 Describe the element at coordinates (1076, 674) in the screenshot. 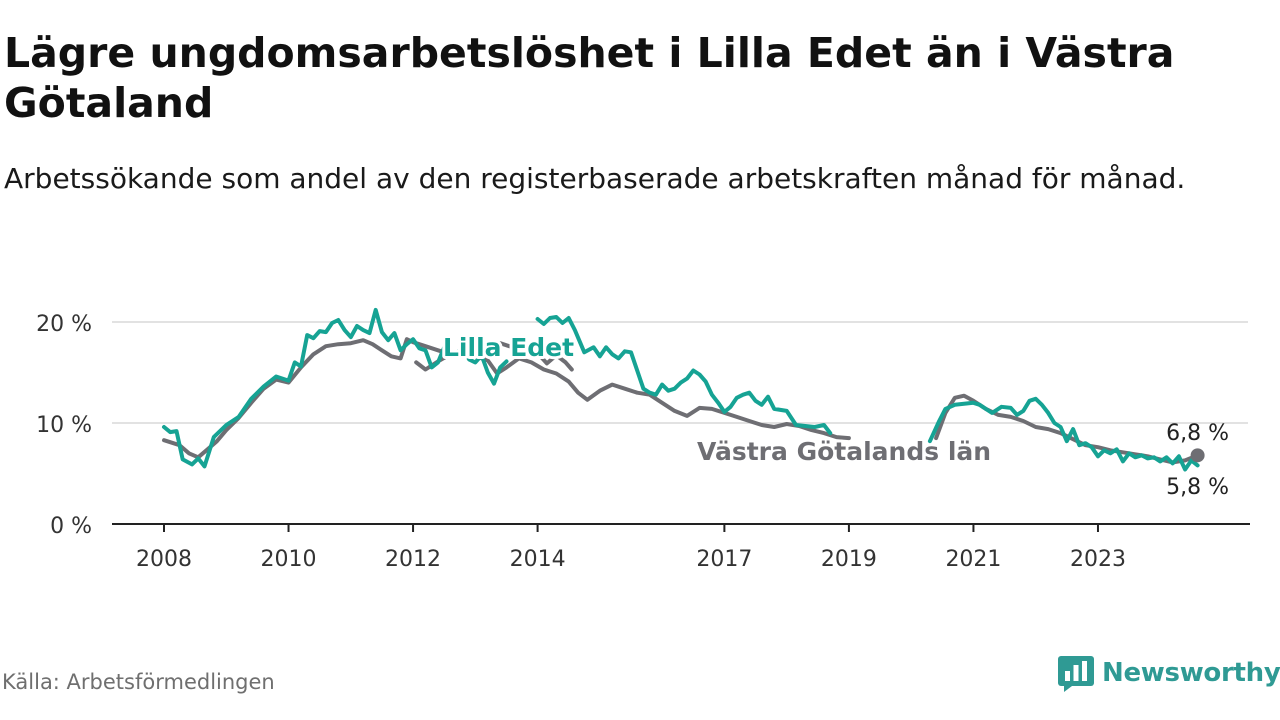

I see `newsworthy-logo-icon` at that location.